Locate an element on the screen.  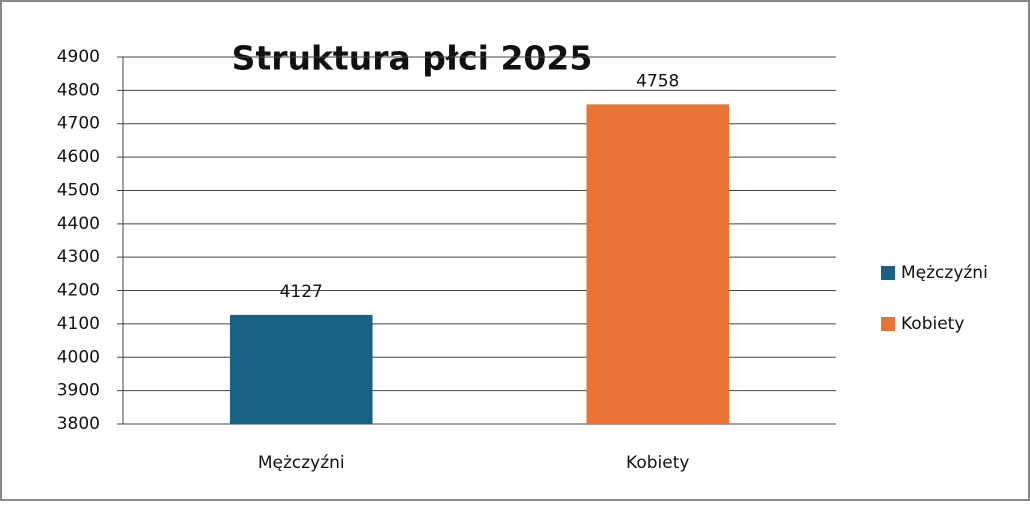
y-tick-label: 4600 is located at coordinates (78, 157).